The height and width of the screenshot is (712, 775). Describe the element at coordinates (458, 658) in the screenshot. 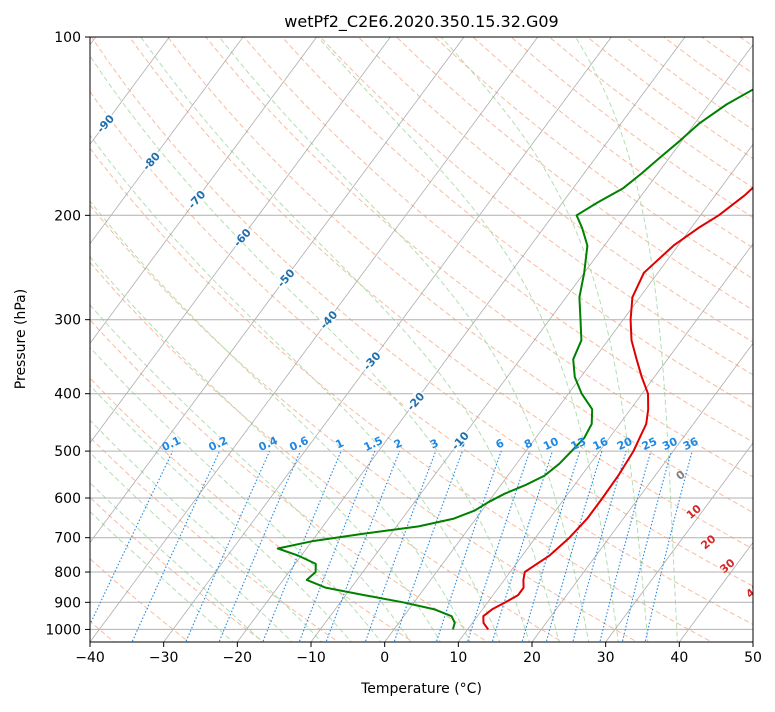

I see `x-tick-label: 10` at that location.